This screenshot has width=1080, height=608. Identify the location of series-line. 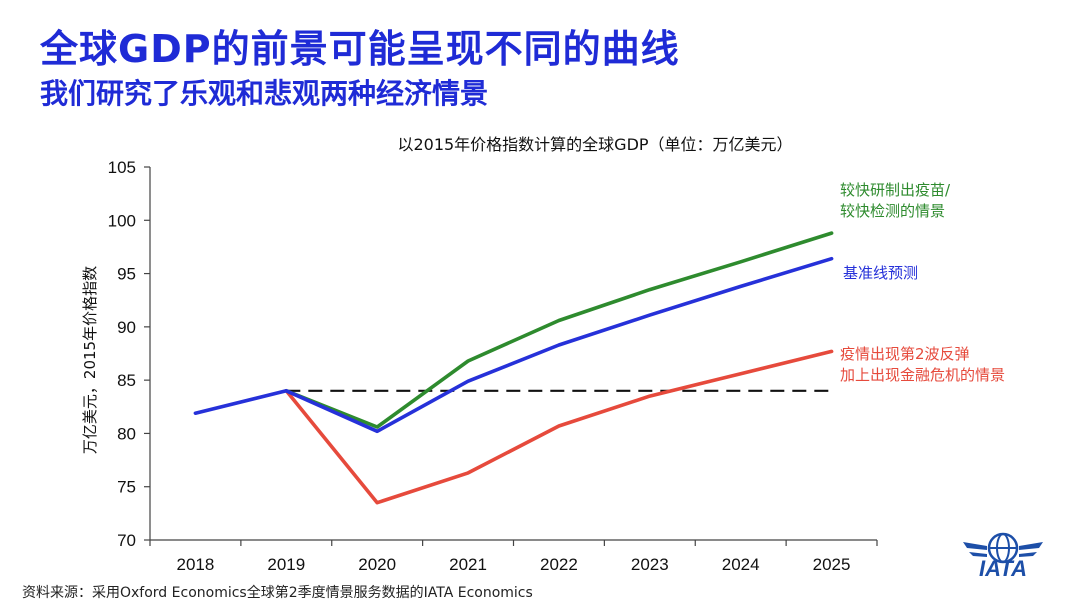
(559, 427).